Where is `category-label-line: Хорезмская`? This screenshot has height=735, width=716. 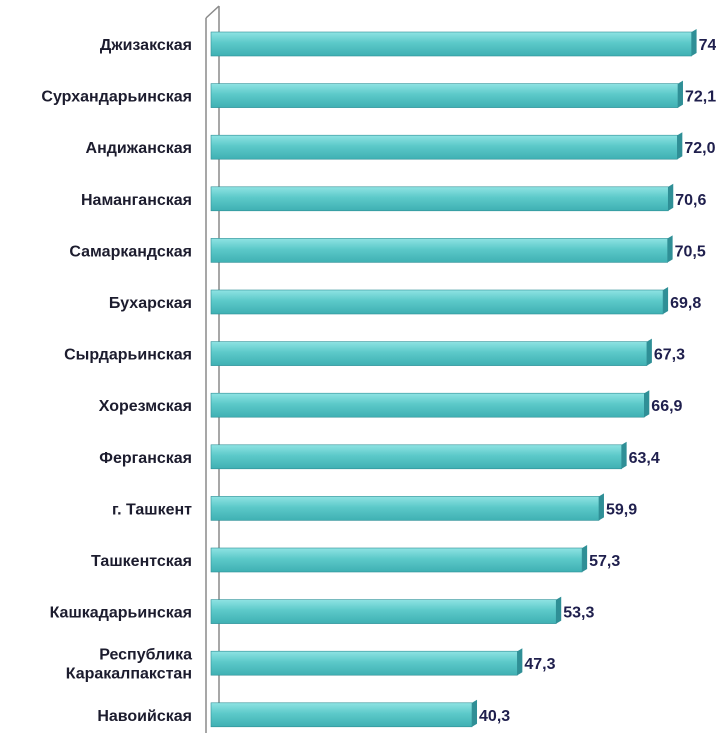 category-label-line: Хорезмская is located at coordinates (145, 406).